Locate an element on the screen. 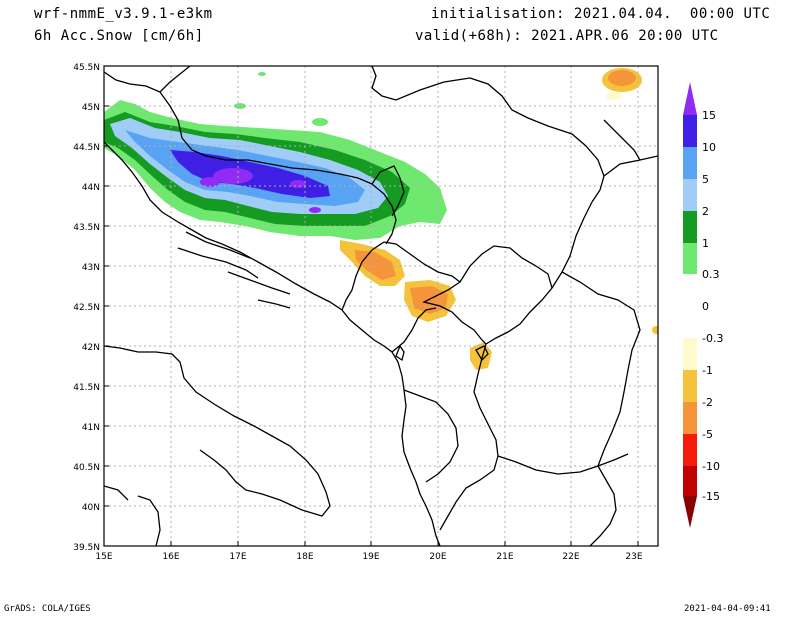 This screenshot has width=800, height=618. lon-label: 15E is located at coordinates (103, 557).